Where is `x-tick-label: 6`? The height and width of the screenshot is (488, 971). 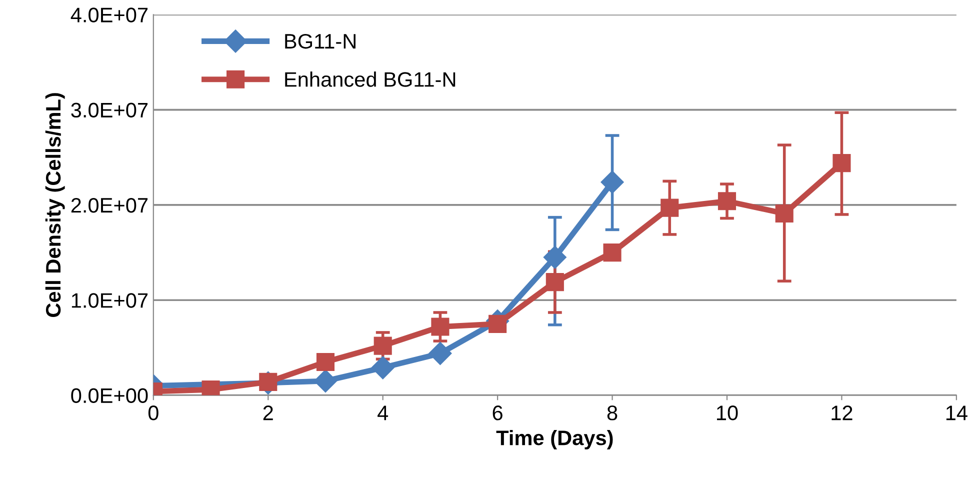 x-tick-label: 6 is located at coordinates (497, 413).